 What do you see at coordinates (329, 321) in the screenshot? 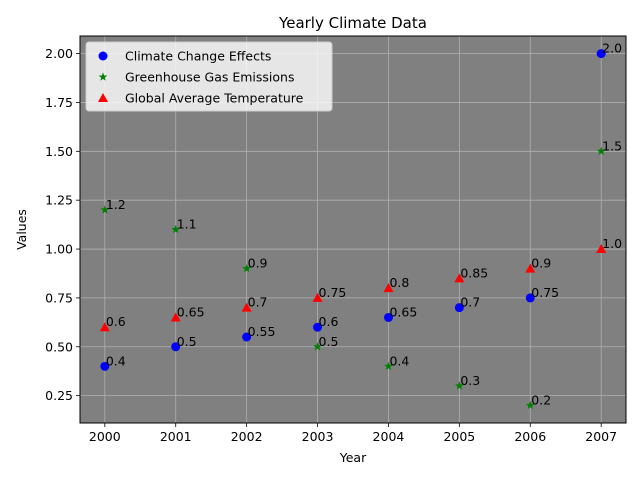
I see `climate-change-effects-data-label: 0.6` at bounding box center [329, 321].